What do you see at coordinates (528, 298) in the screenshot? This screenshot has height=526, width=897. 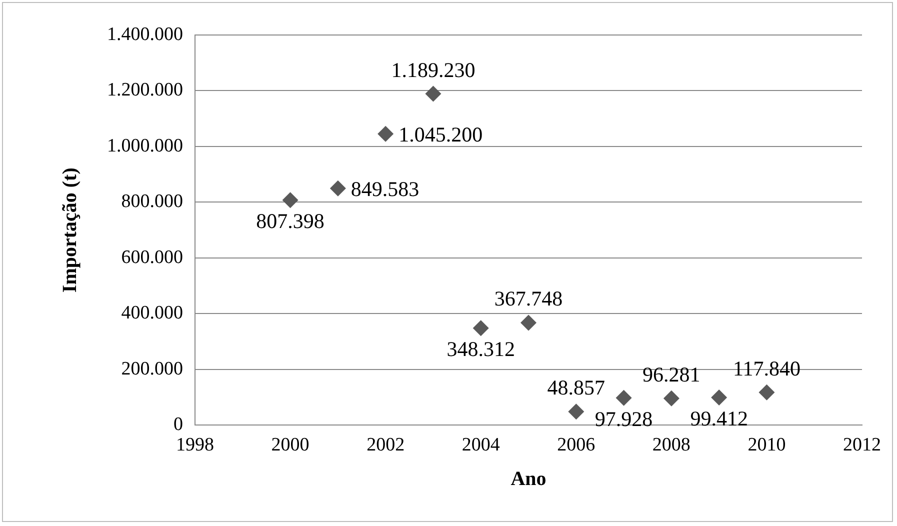 I see `data-label: 367.748` at bounding box center [528, 298].